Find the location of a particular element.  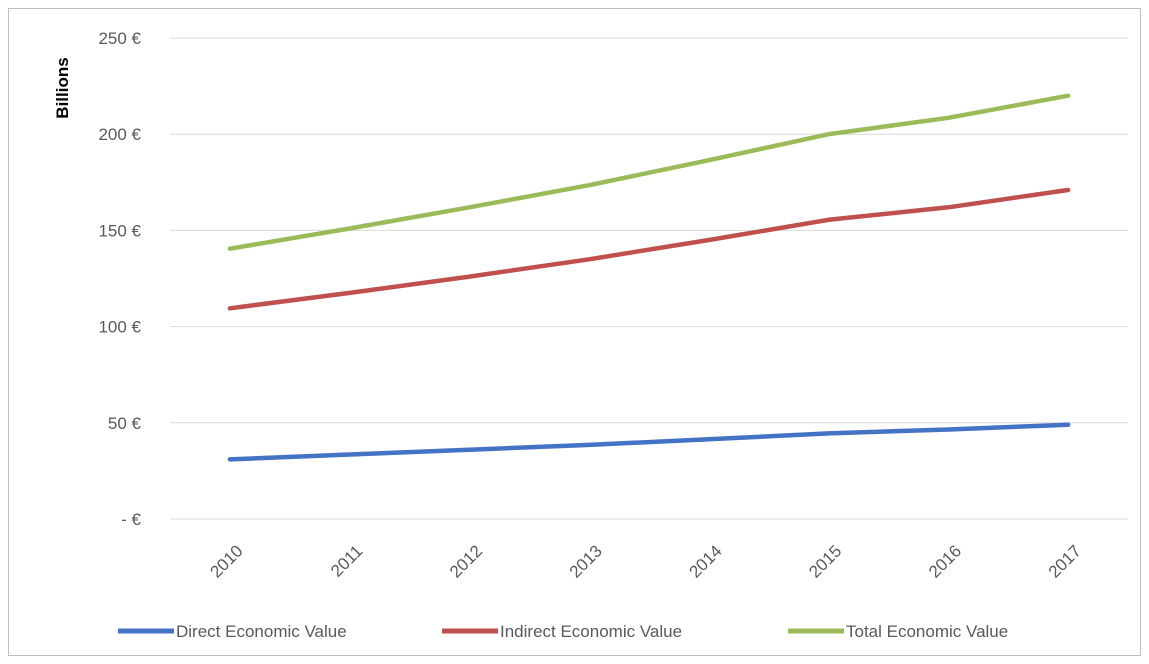

y-axis-label: Billions is located at coordinates (62, 87).